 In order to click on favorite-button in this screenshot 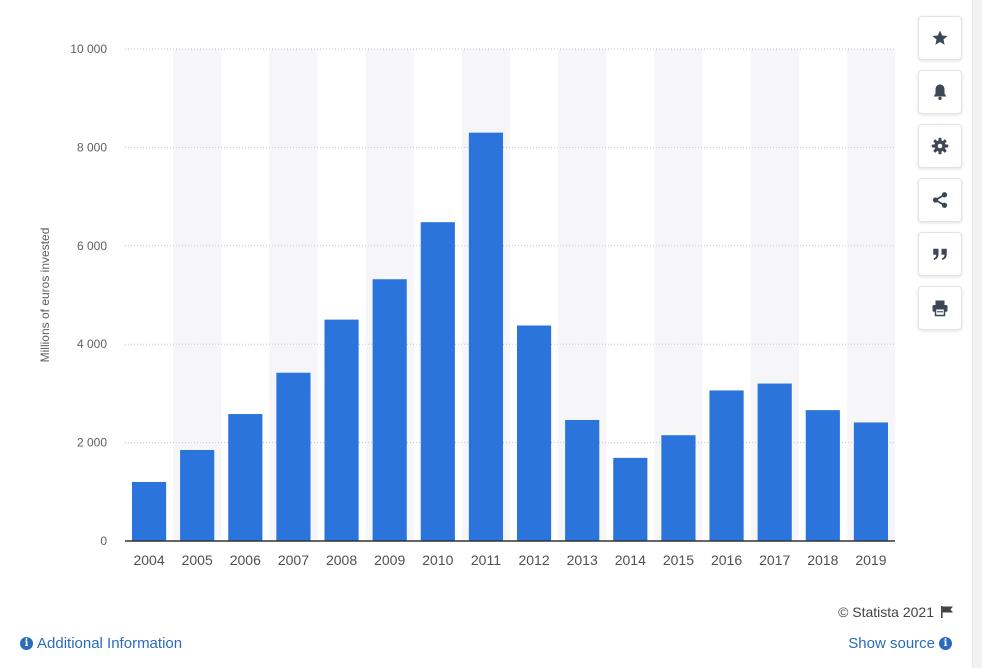, I will do `click(940, 38)`.